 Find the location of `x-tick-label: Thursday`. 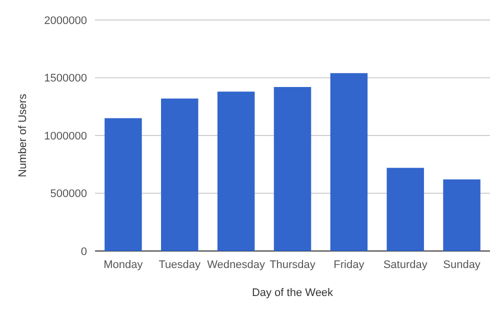

x-tick-label: Thursday is located at coordinates (293, 265).